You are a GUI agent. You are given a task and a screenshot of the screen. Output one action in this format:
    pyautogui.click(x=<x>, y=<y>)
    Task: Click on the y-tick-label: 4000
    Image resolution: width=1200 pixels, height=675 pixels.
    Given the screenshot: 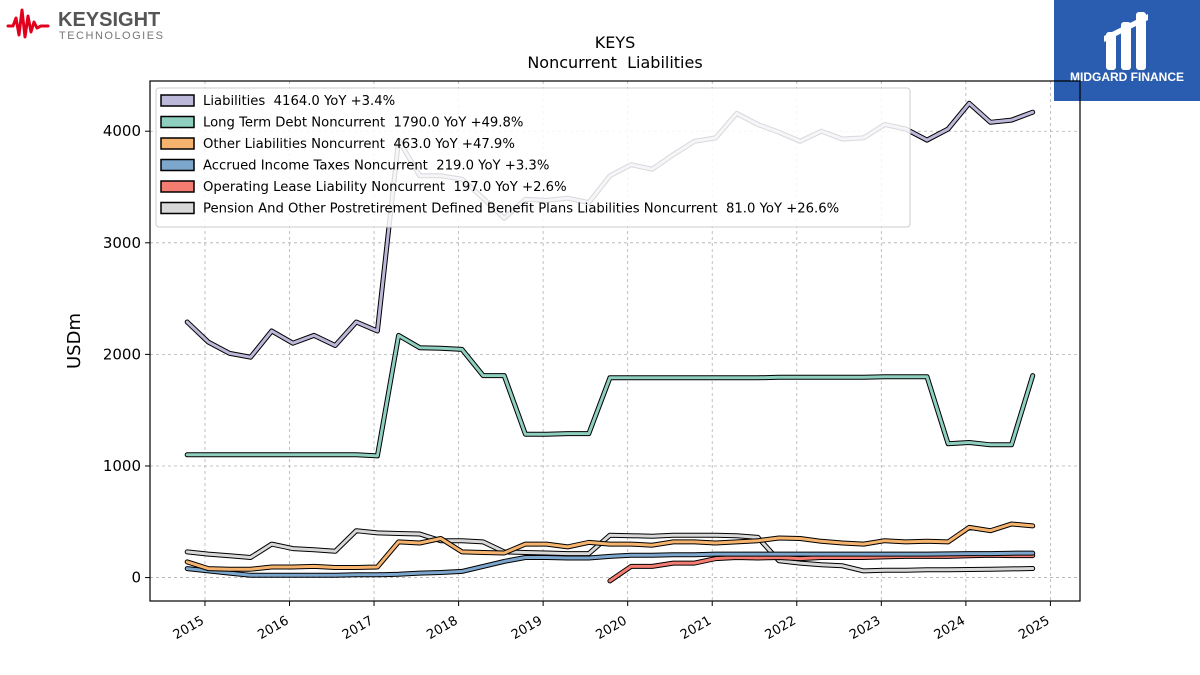 What is the action you would take?
    pyautogui.click(x=122, y=131)
    